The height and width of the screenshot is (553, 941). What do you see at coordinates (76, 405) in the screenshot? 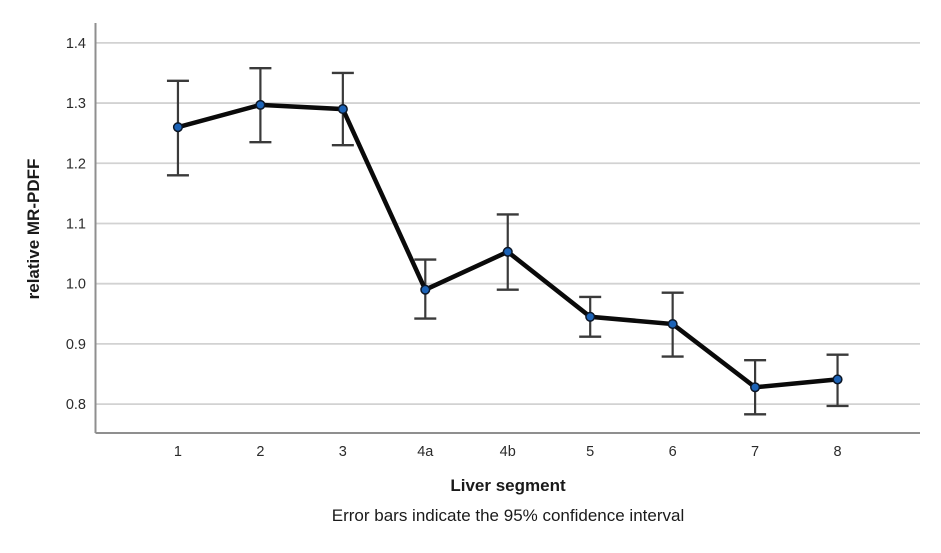
I see `svg-text: 0.8` at bounding box center [76, 405].